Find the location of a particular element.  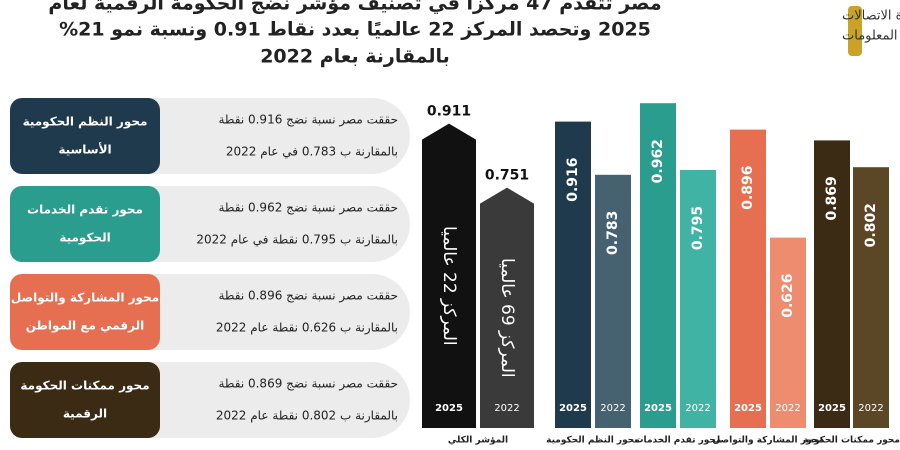

rank-label: المركز 22 عالميا is located at coordinates (449, 286).